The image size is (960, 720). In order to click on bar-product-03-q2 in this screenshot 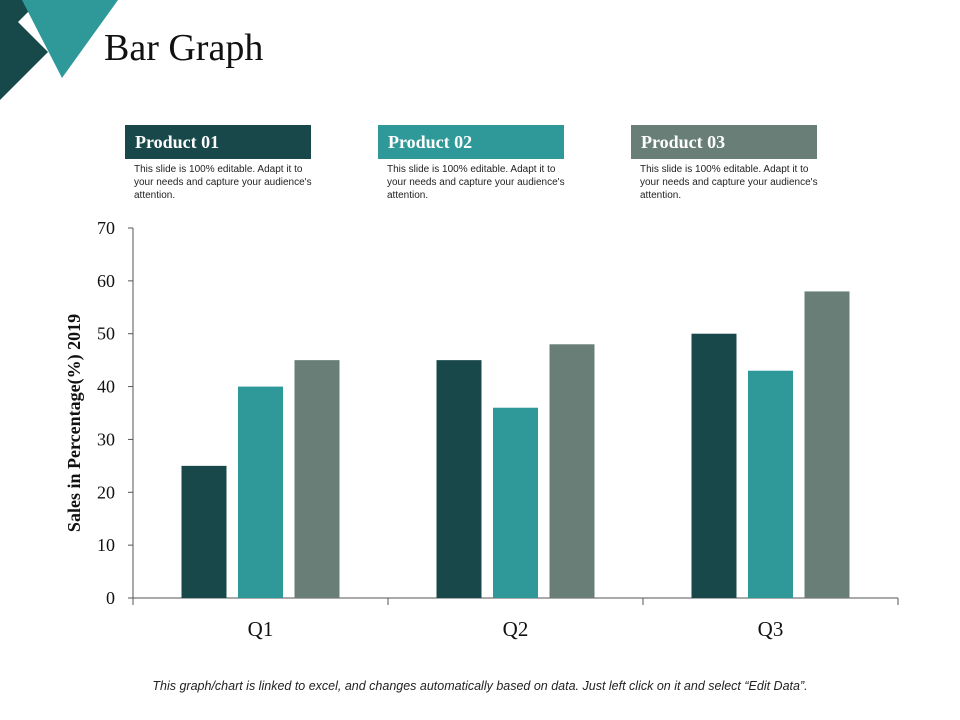, I will do `click(572, 471)`.